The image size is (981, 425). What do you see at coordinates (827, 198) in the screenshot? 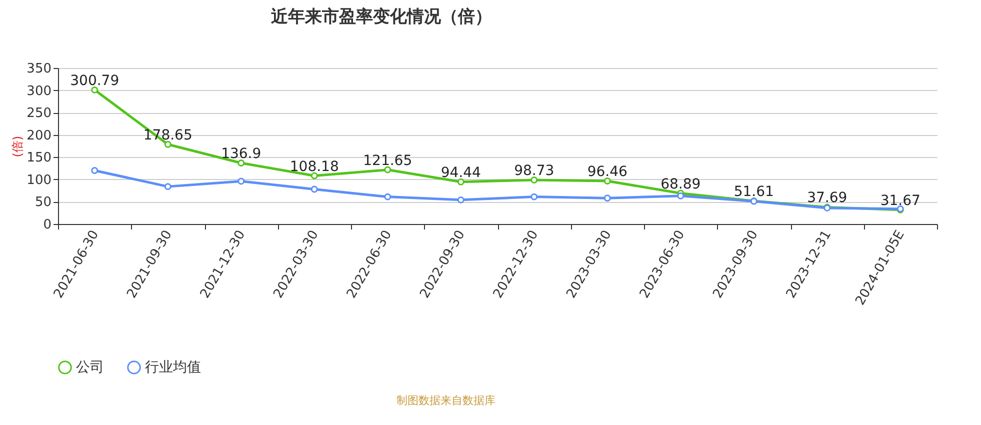
I see `data-label: 37.69` at bounding box center [827, 198].